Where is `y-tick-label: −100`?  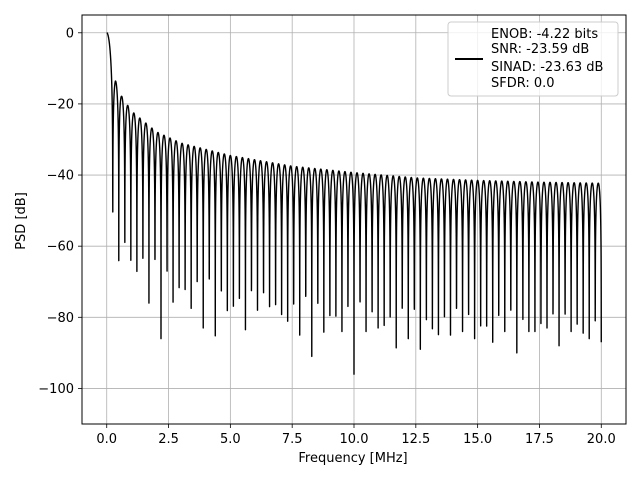
y-tick-label: −100 is located at coordinates (56, 389).